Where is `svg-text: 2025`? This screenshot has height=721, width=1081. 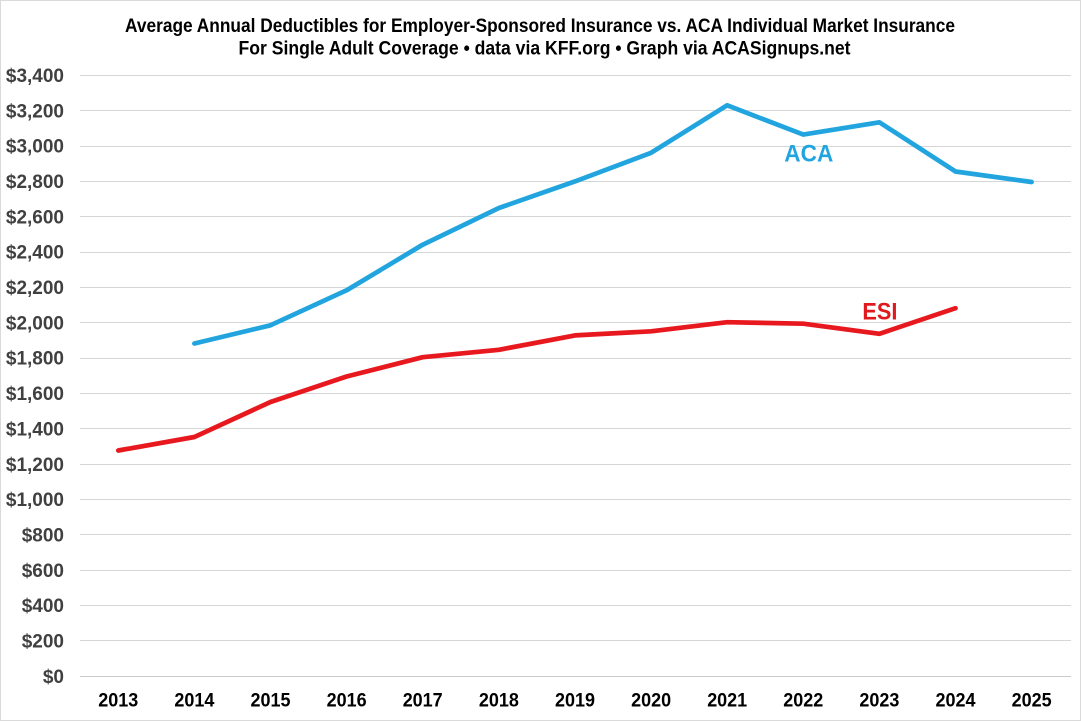 svg-text: 2025 is located at coordinates (1032, 701).